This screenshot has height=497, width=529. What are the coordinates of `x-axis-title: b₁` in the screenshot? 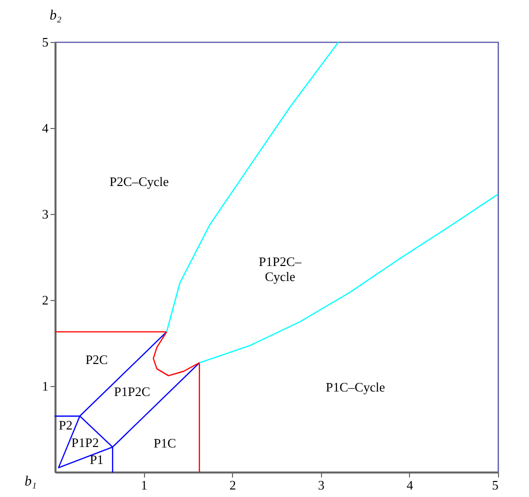 It's located at (30, 482).